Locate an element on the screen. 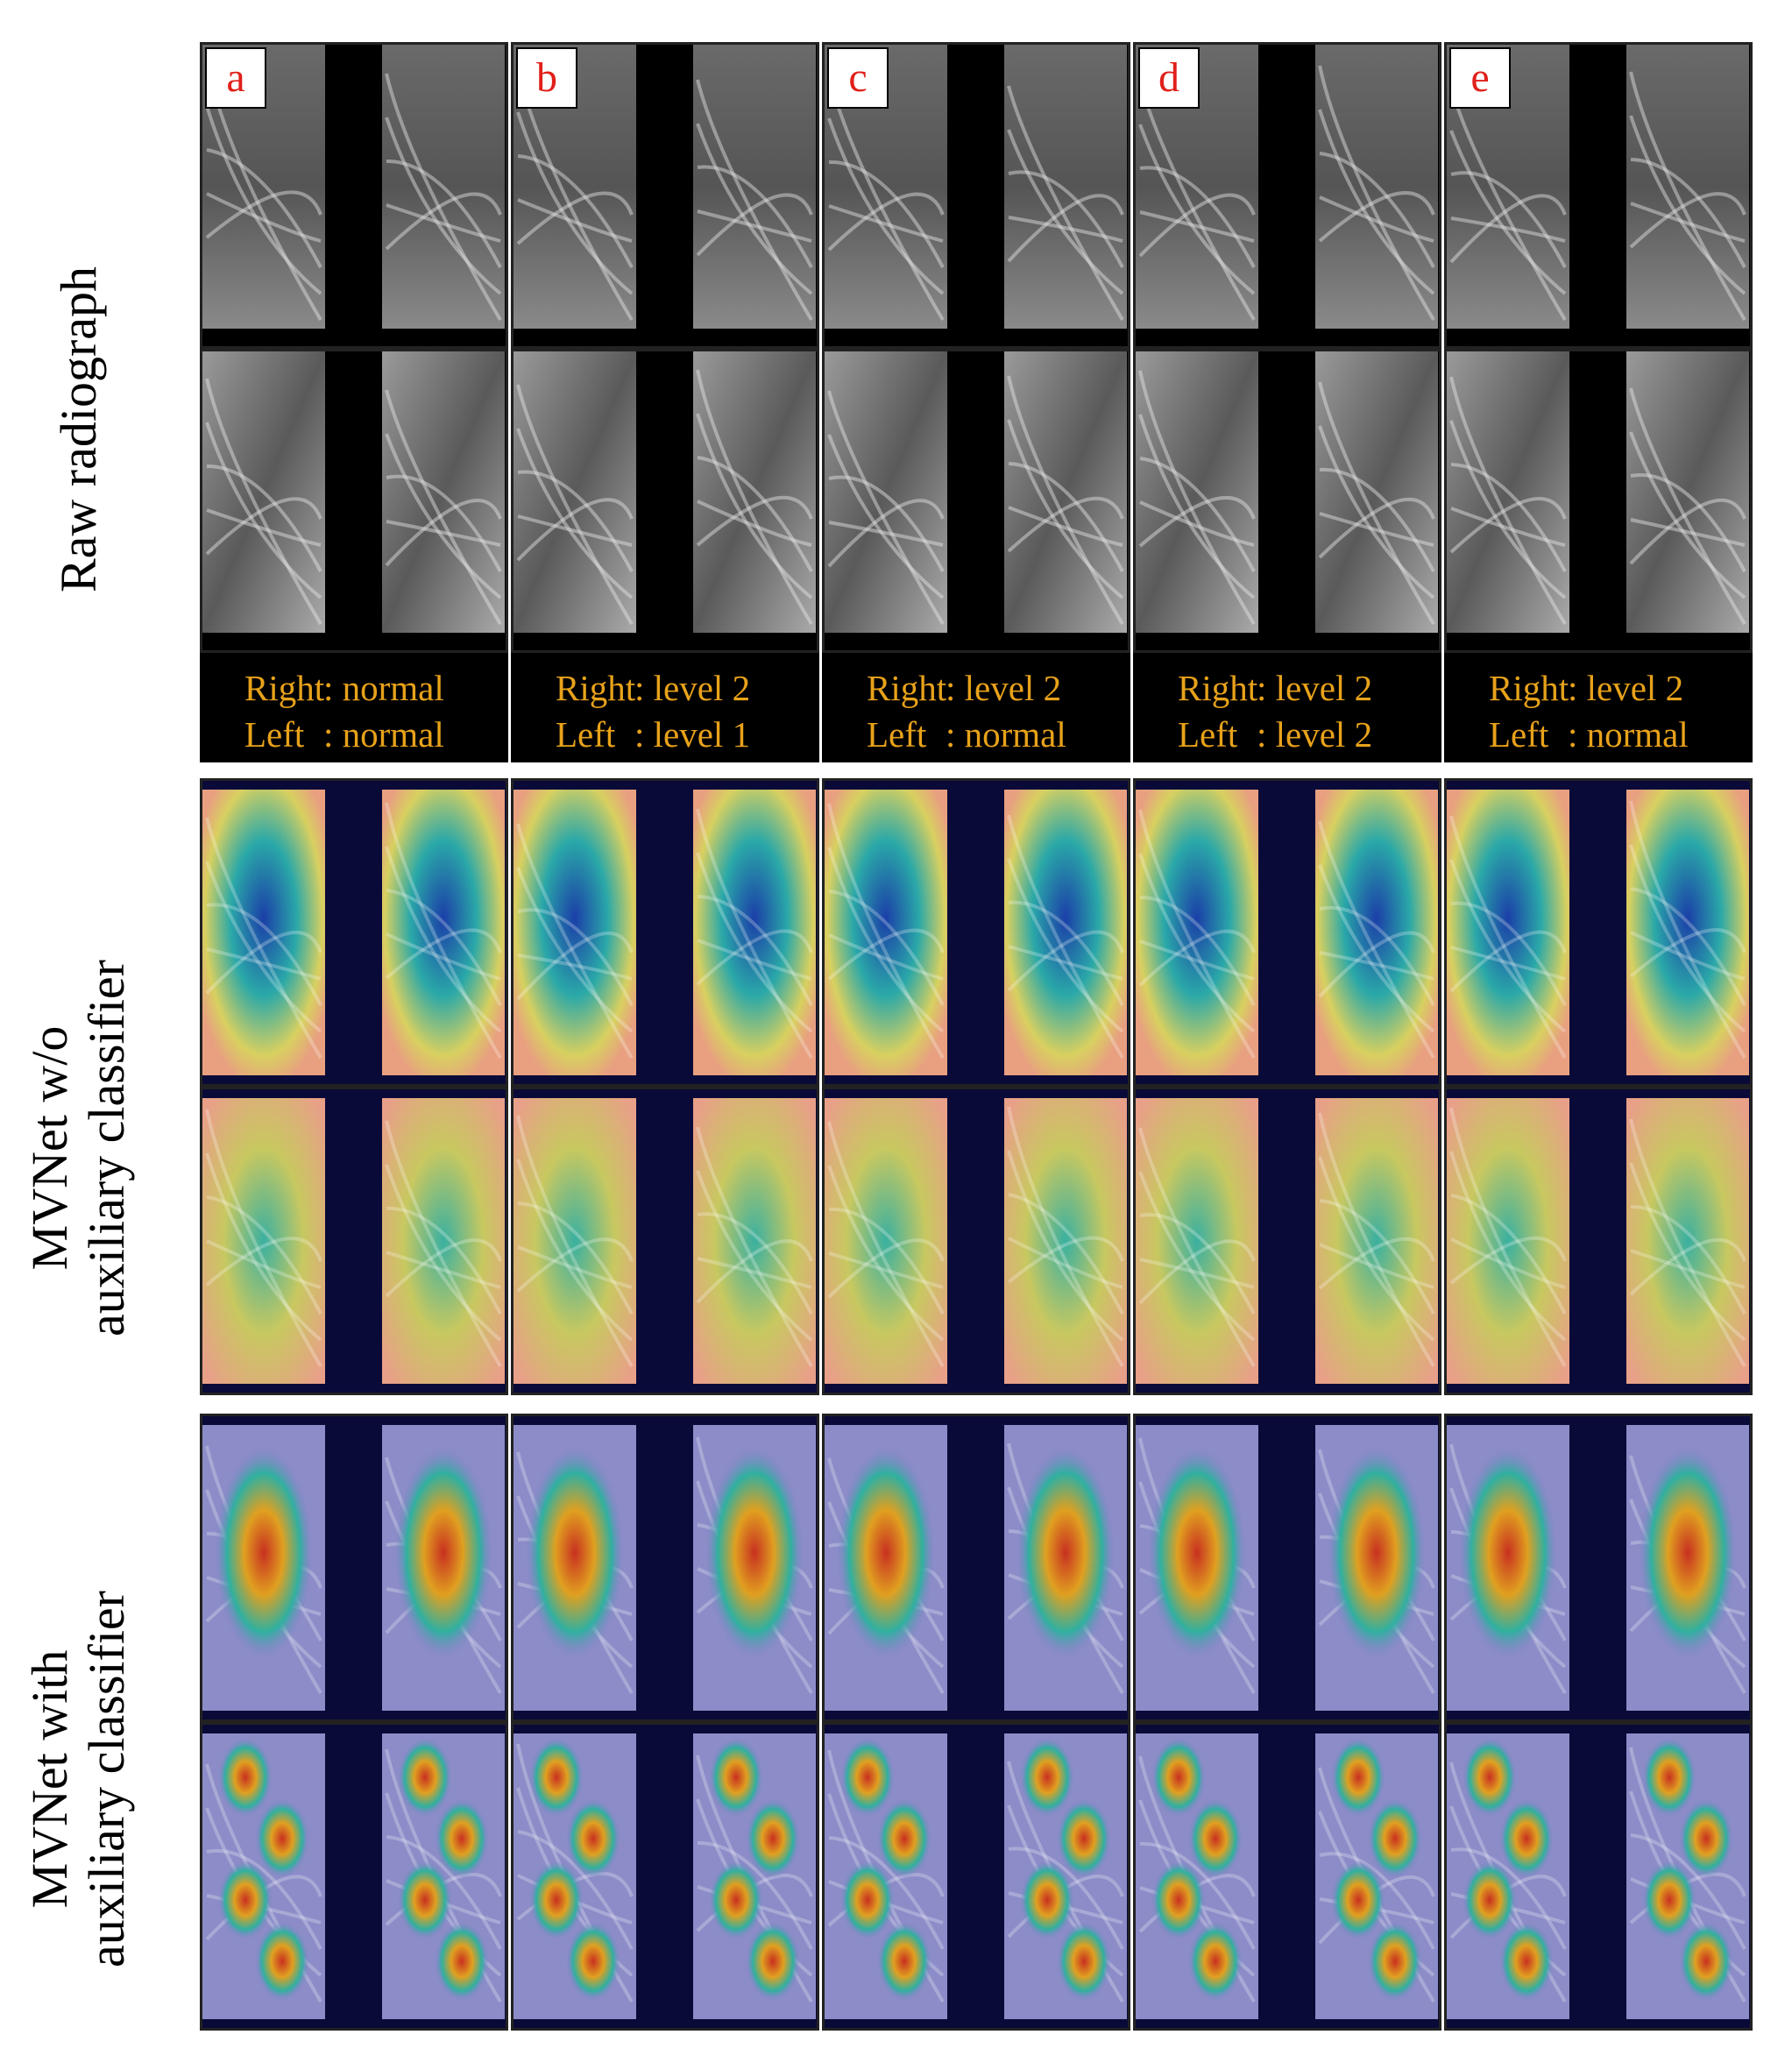 The image size is (1792, 2070). row-label-raw-text: Raw radiograph is located at coordinates (78, 429).